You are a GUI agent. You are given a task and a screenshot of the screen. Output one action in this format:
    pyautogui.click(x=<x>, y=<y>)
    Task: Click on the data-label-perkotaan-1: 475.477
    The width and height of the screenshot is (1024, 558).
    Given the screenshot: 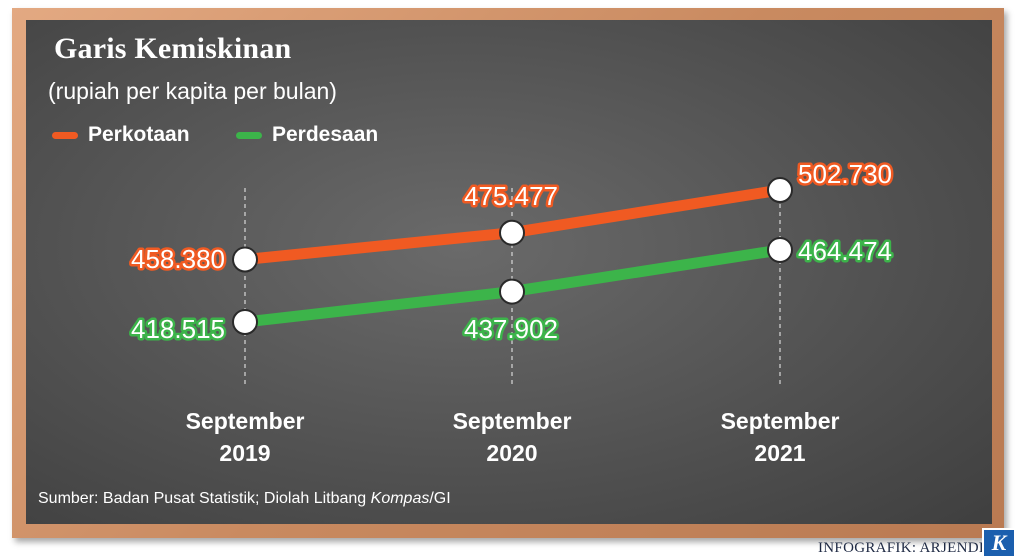 What is the action you would take?
    pyautogui.click(x=511, y=196)
    